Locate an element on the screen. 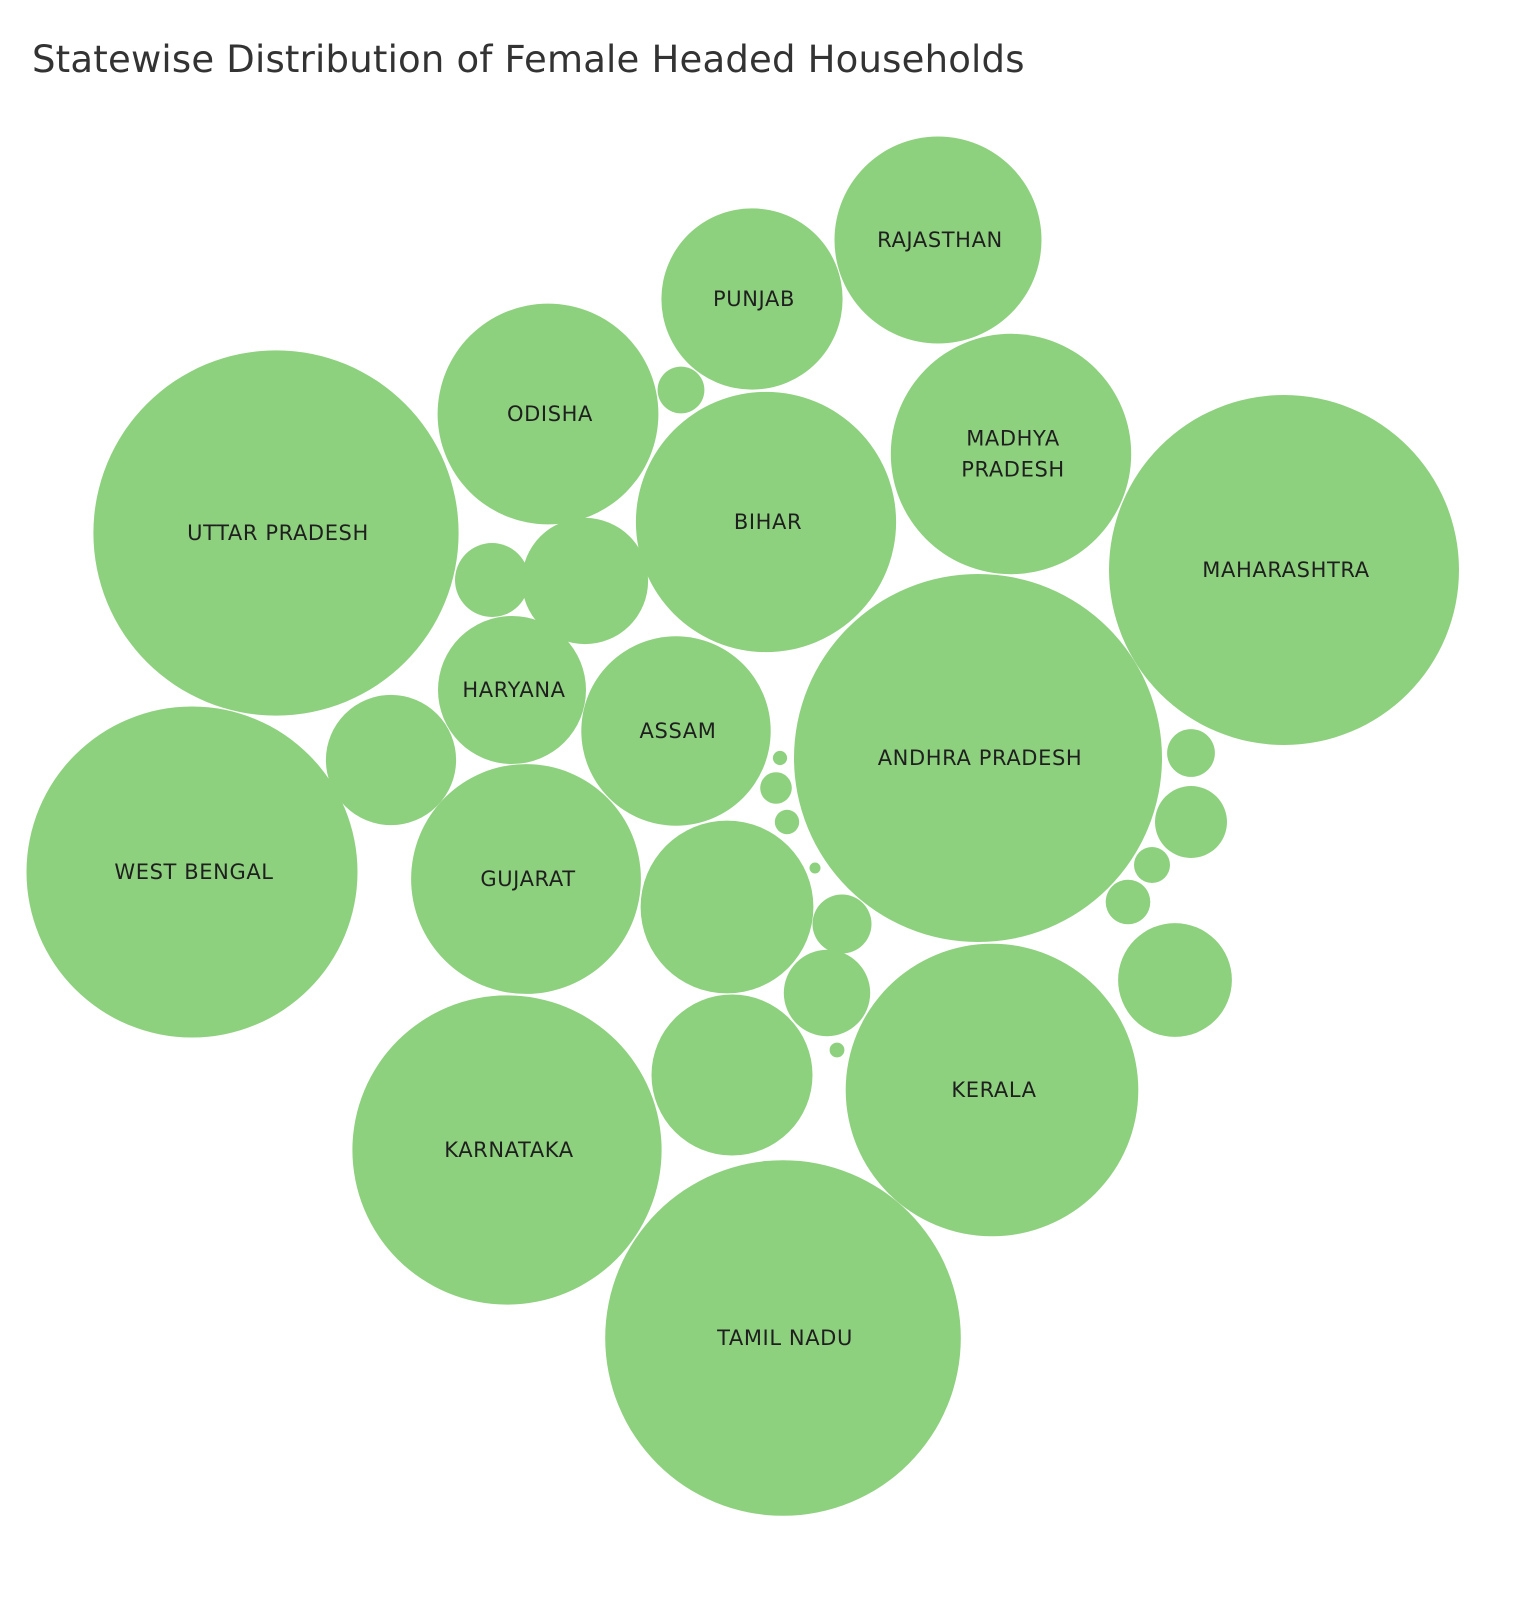 Image resolution: width=1518 pixels, height=1600 pixels. bubble-karnataka: KARNATAKA is located at coordinates (507, 1150).